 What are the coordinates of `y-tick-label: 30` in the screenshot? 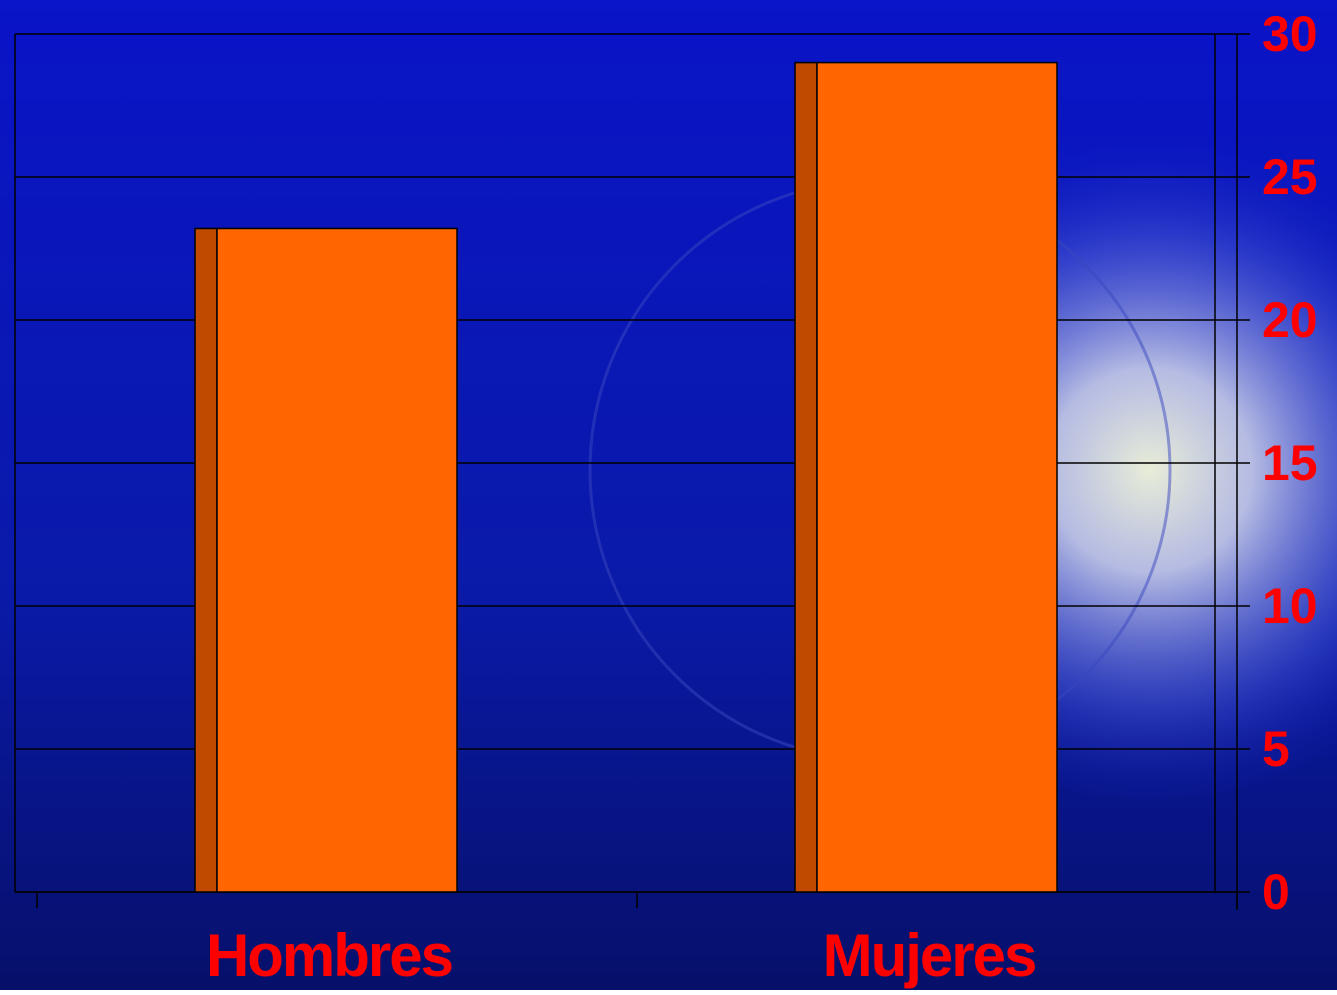 It's located at (1290, 34).